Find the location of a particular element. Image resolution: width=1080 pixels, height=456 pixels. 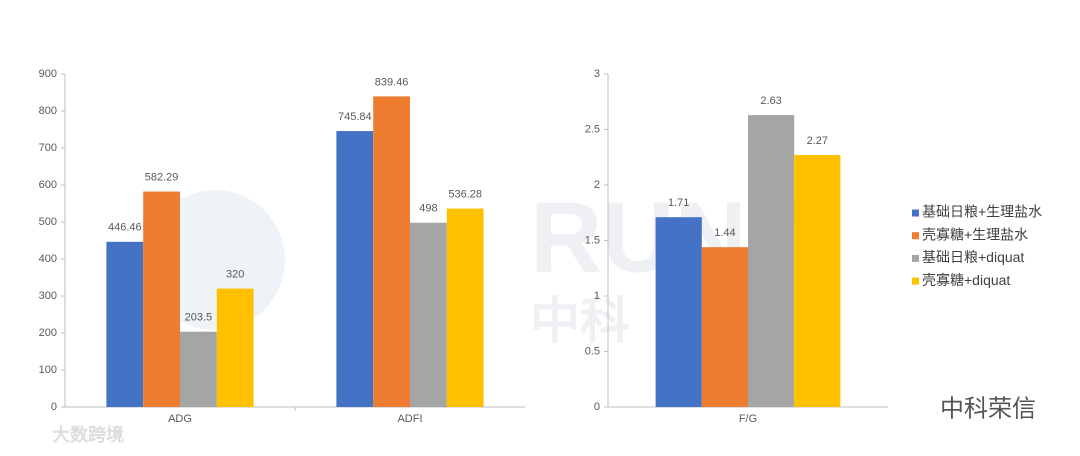

watermark-text: 大数跨境 is located at coordinates (88, 434).